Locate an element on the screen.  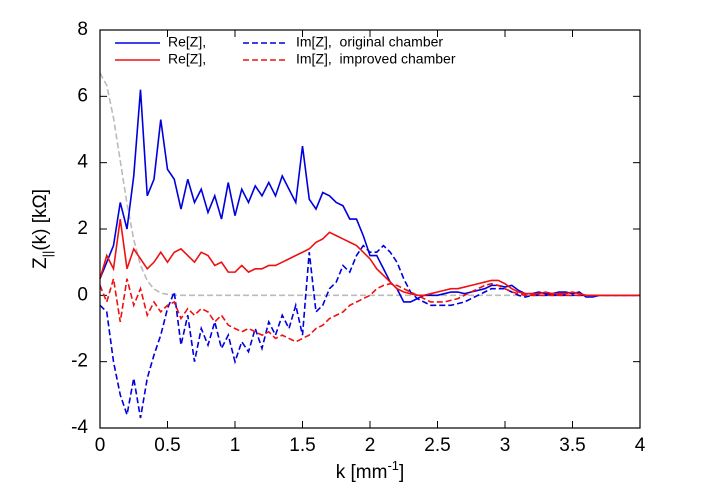
x-tick-label: 2.5 is located at coordinates (437, 445).